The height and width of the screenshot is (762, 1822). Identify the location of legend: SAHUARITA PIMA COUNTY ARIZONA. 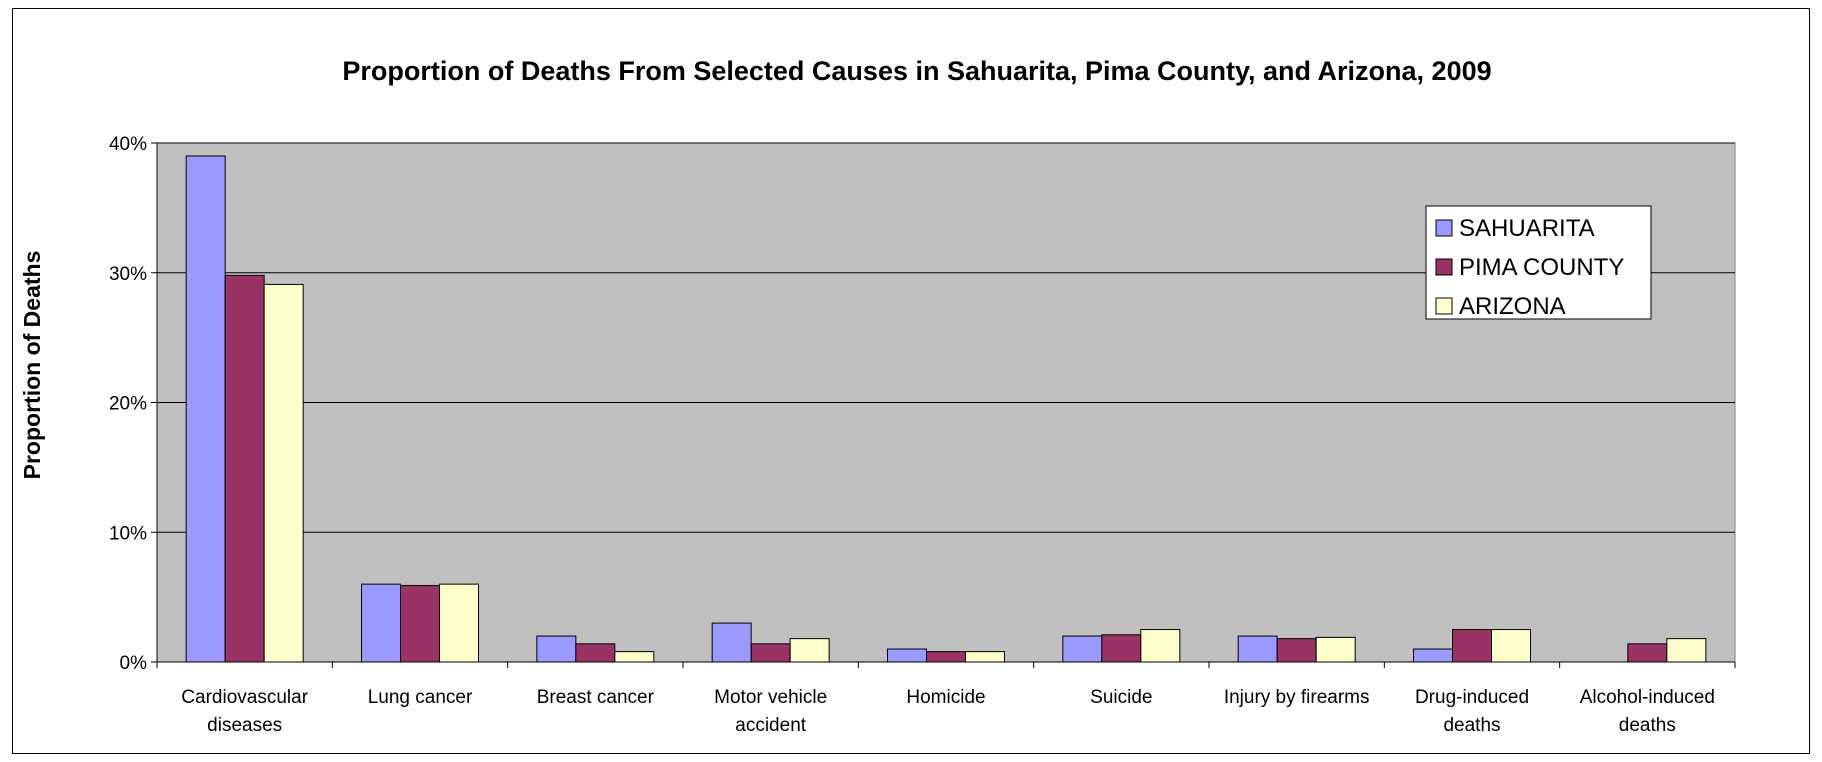
(1538, 262).